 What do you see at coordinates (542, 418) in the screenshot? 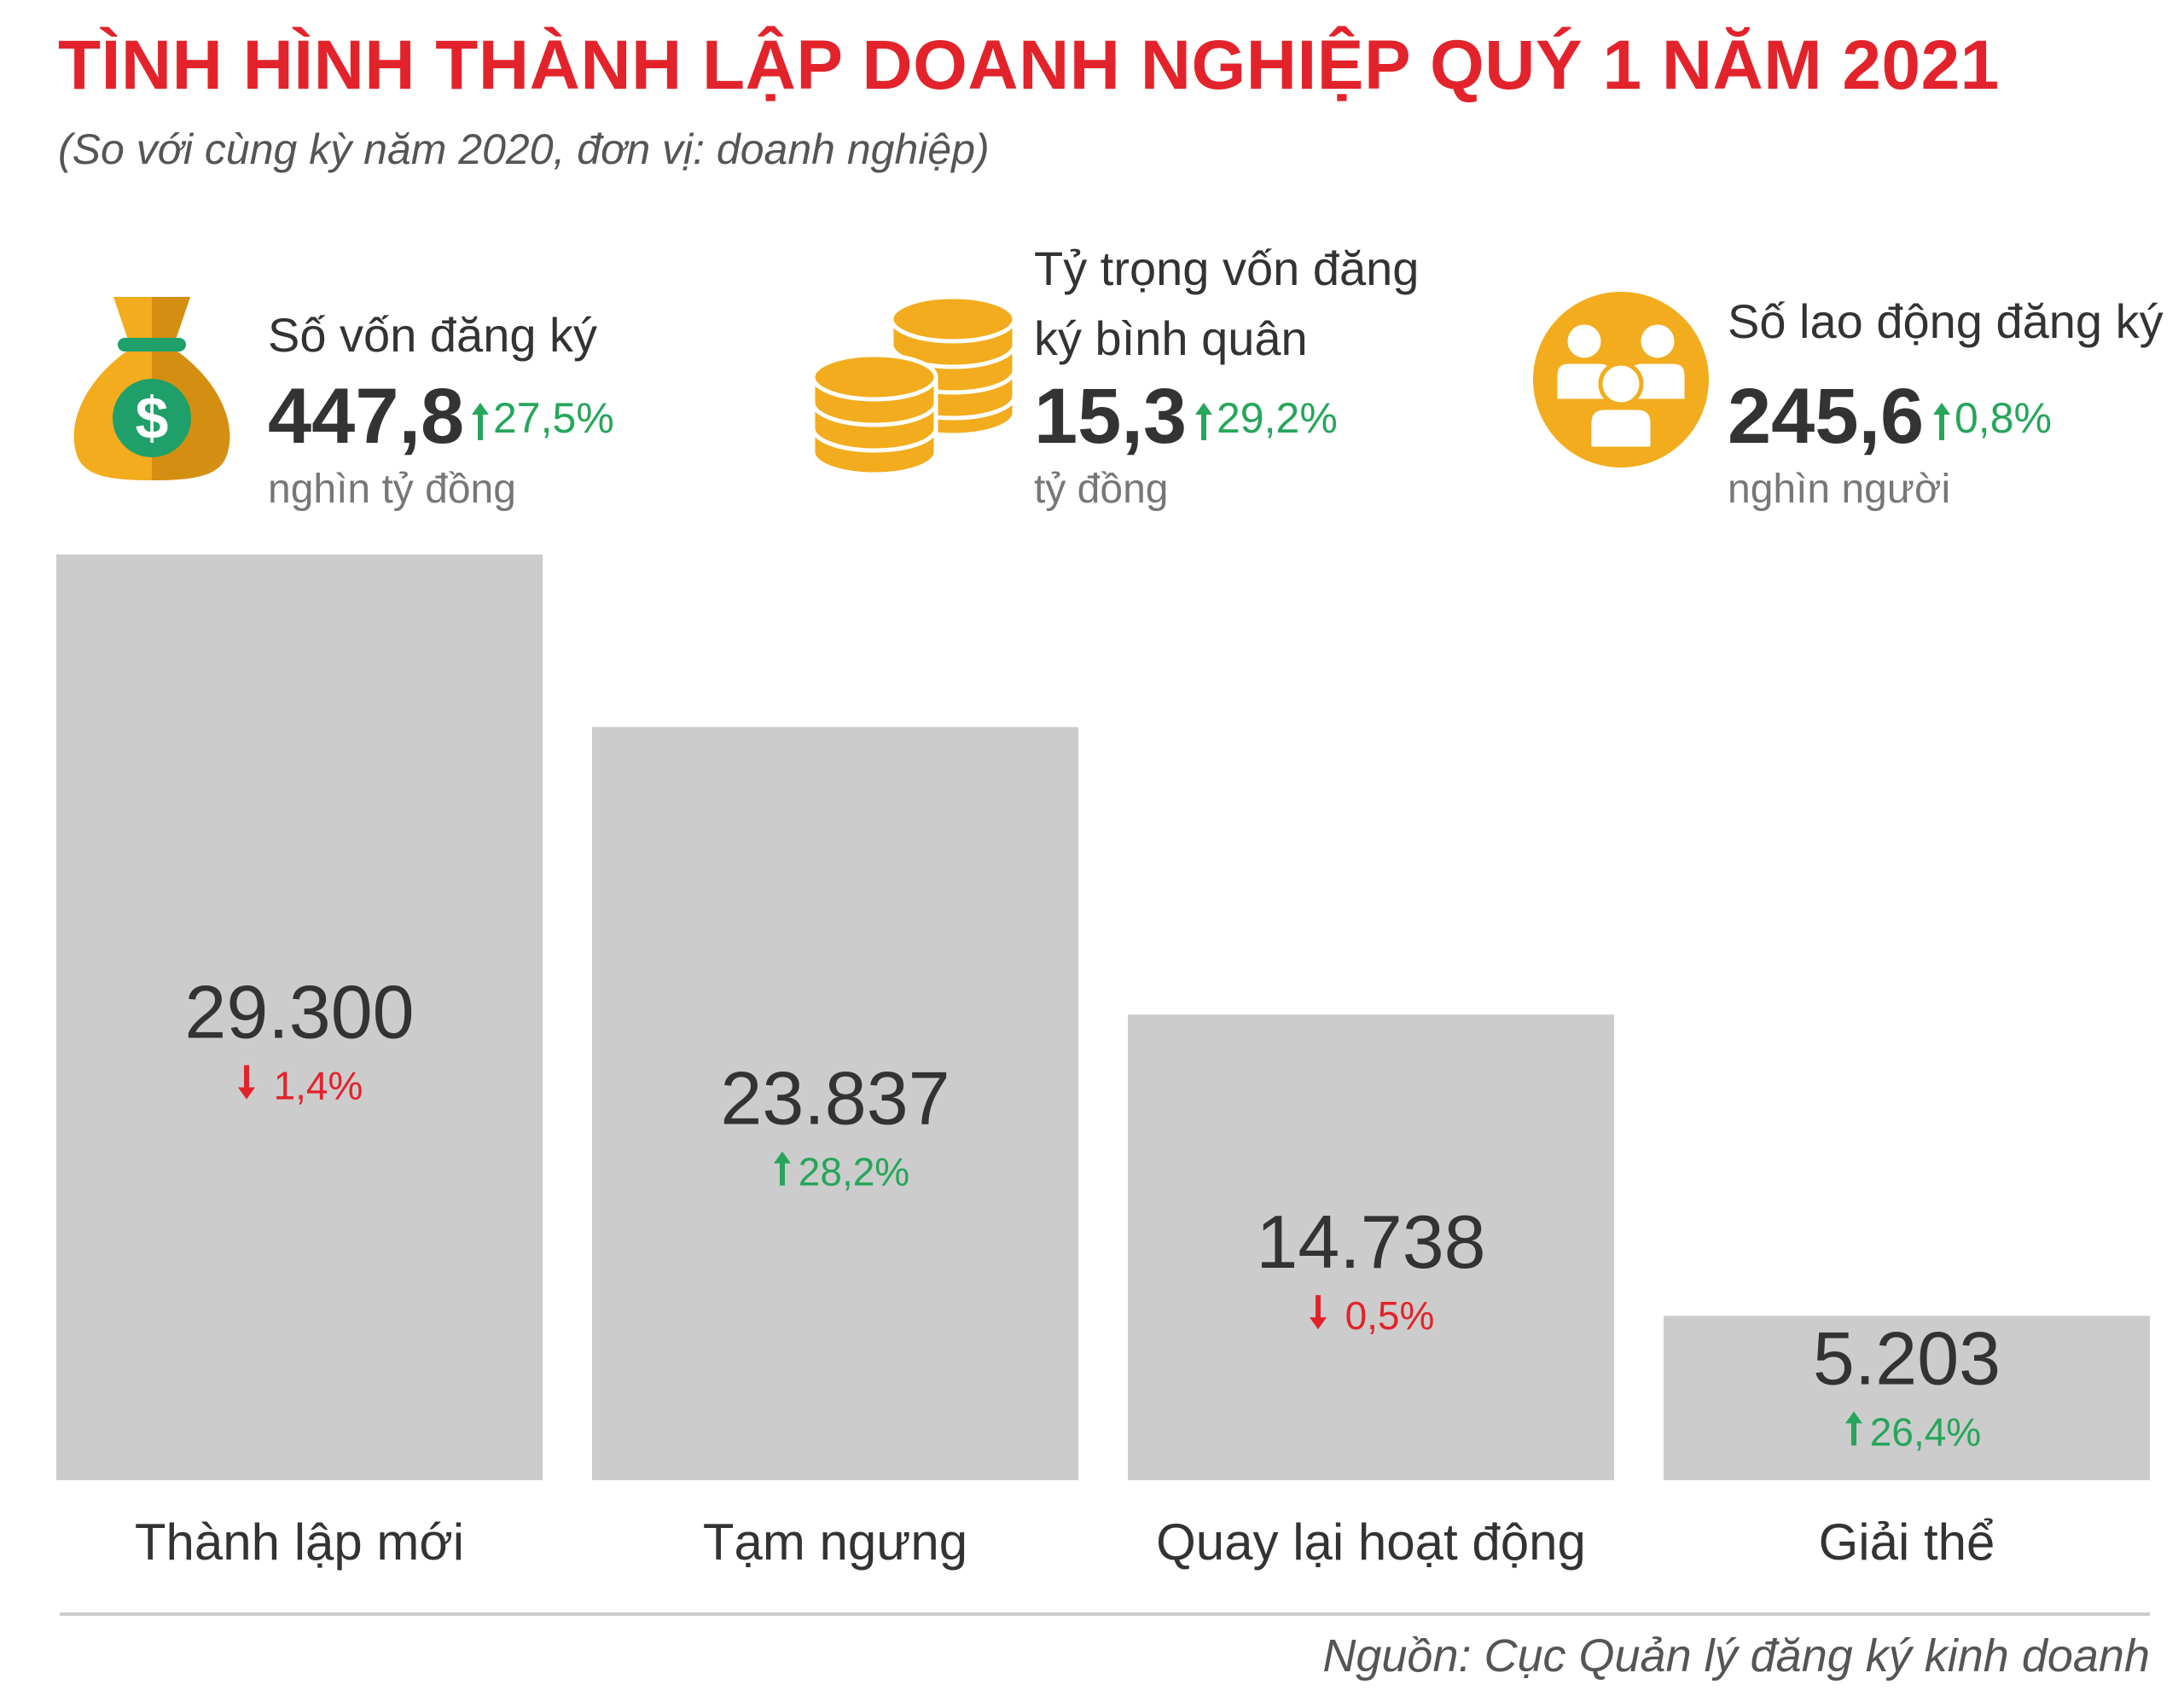
I see `stat-change: 27,5%` at bounding box center [542, 418].